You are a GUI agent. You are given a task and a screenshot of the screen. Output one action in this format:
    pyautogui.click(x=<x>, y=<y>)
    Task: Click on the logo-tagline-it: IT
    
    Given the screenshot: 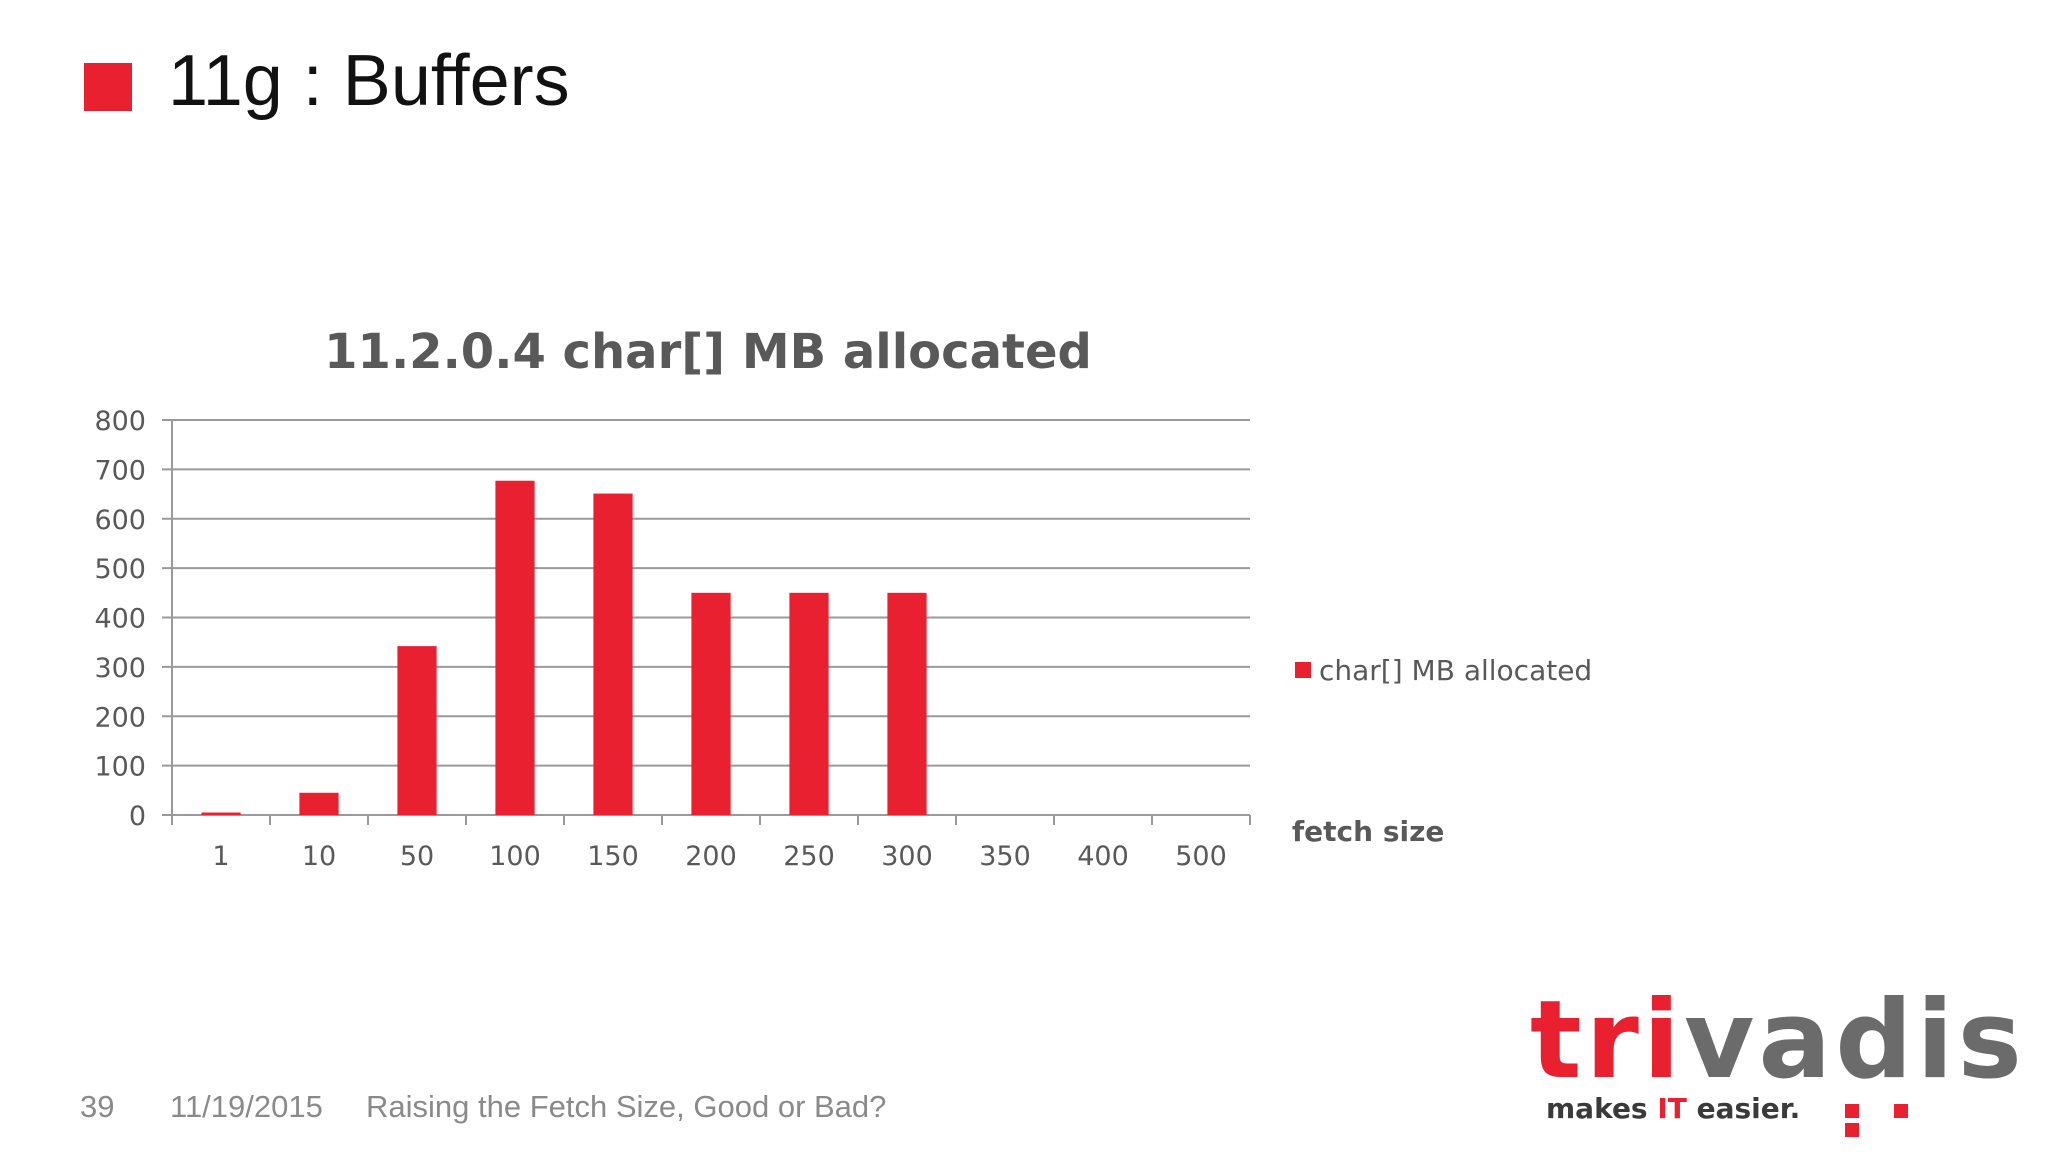 What is the action you would take?
    pyautogui.click(x=1672, y=1108)
    